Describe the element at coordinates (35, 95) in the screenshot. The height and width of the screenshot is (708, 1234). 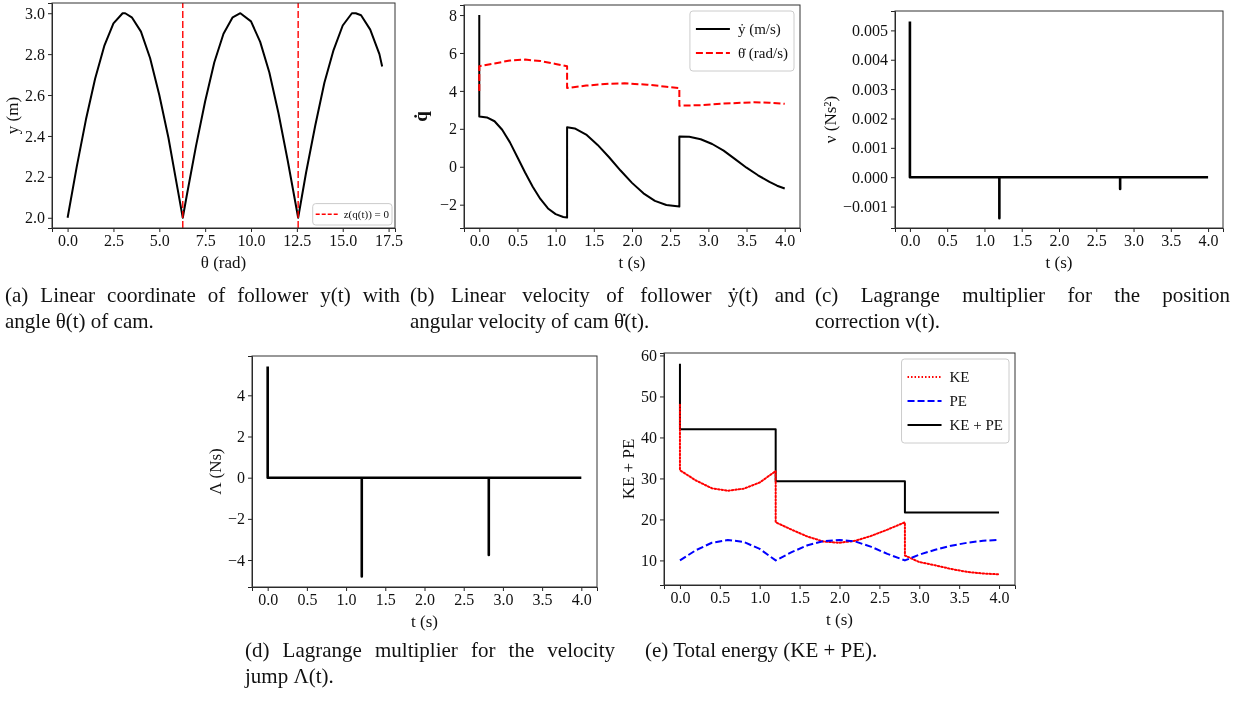
I see `y-tick-label: 2.6` at that location.